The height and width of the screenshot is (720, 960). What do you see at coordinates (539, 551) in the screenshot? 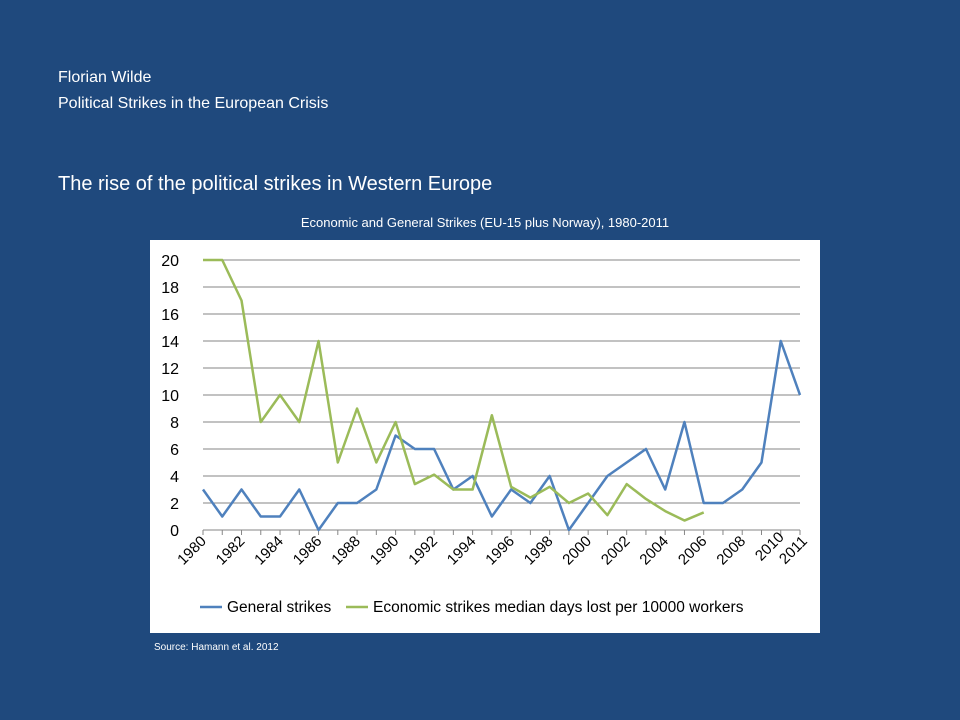
I see `x-tick-label: 1998` at bounding box center [539, 551].